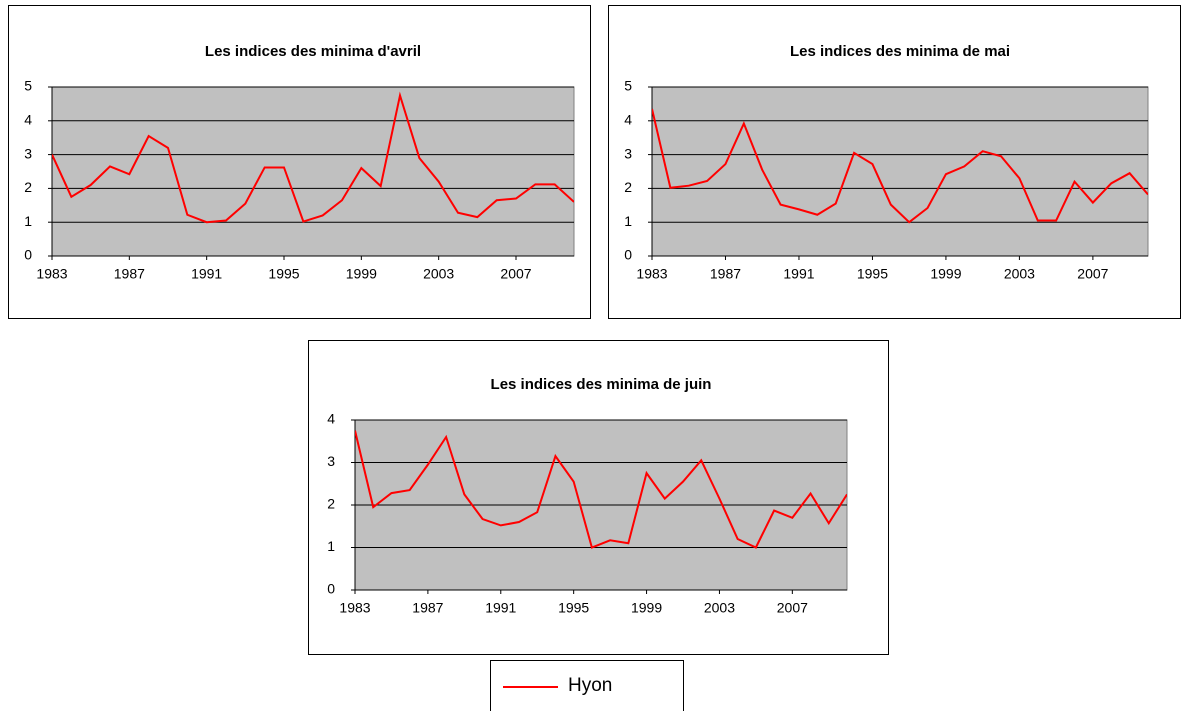 This screenshot has width=1186, height=716. Describe the element at coordinates (601, 384) in the screenshot. I see `chart-title: Les indices des minima de juin` at that location.